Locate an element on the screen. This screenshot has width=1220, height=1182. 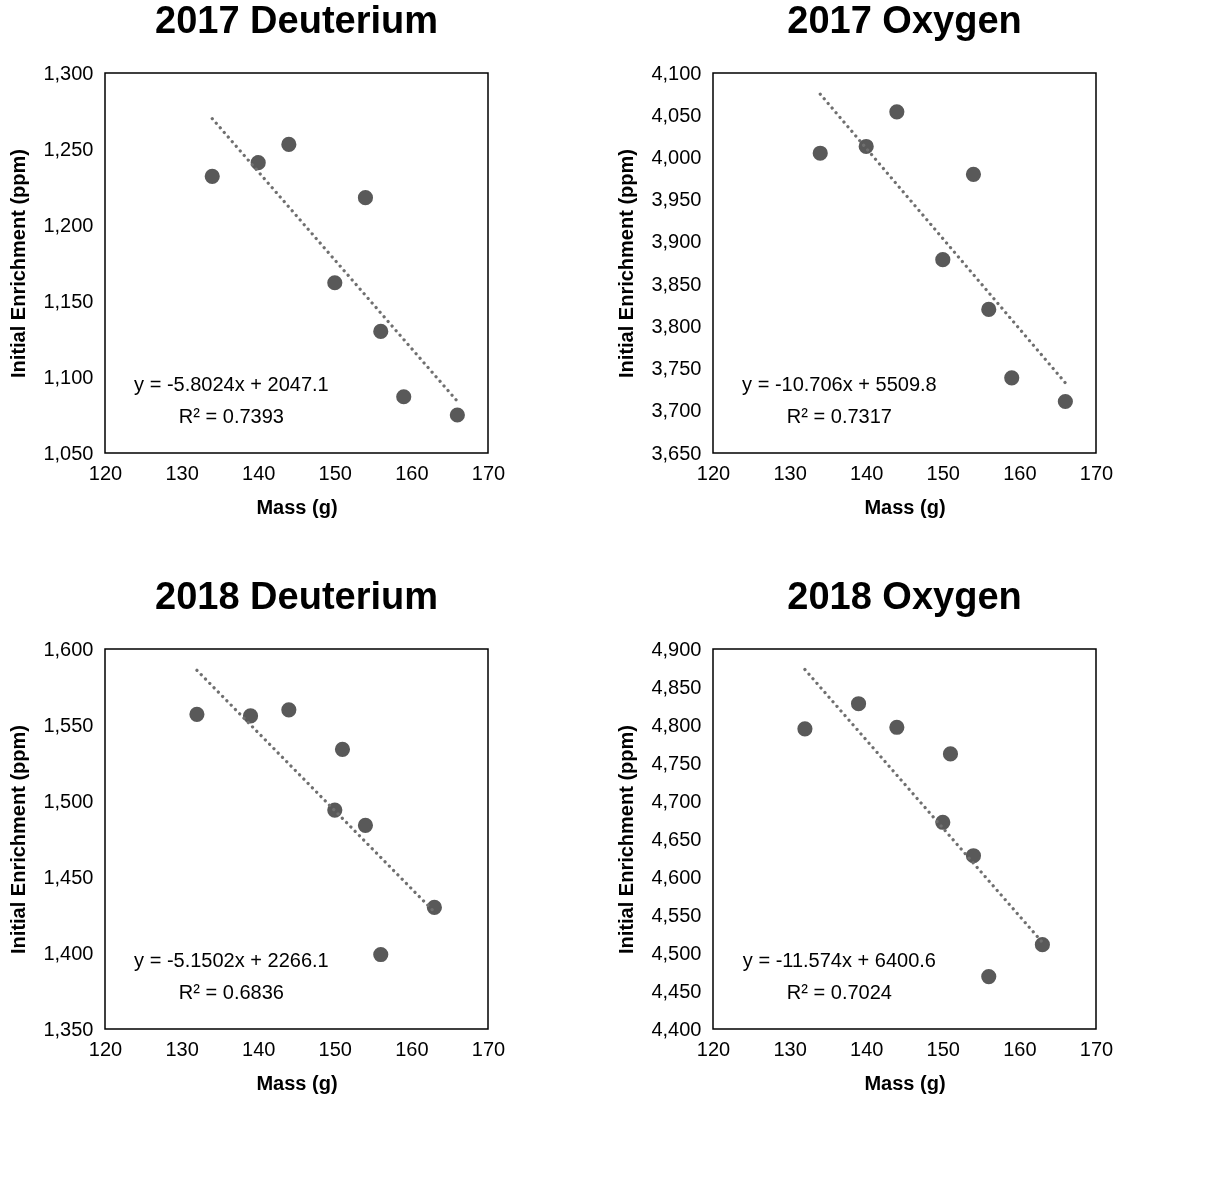
y-tick-label: 3,700 is located at coordinates (676, 410).